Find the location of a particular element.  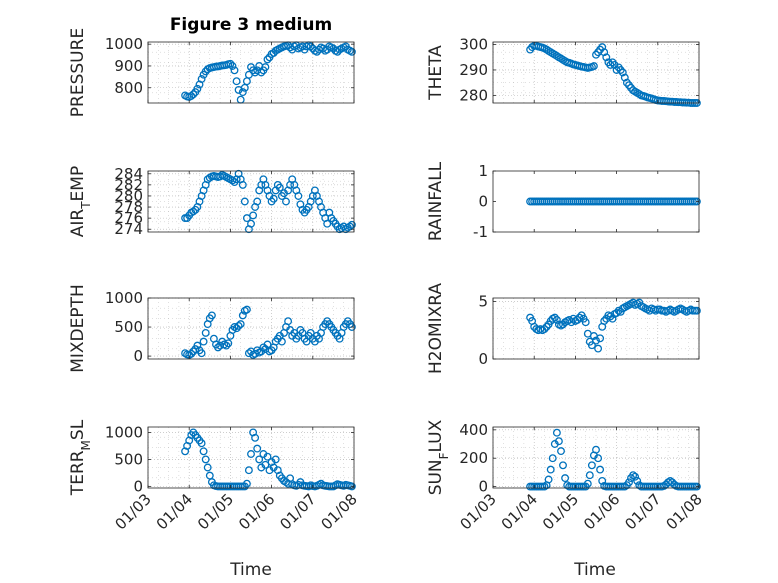

y-tick-label: 400 is located at coordinates (473, 430).